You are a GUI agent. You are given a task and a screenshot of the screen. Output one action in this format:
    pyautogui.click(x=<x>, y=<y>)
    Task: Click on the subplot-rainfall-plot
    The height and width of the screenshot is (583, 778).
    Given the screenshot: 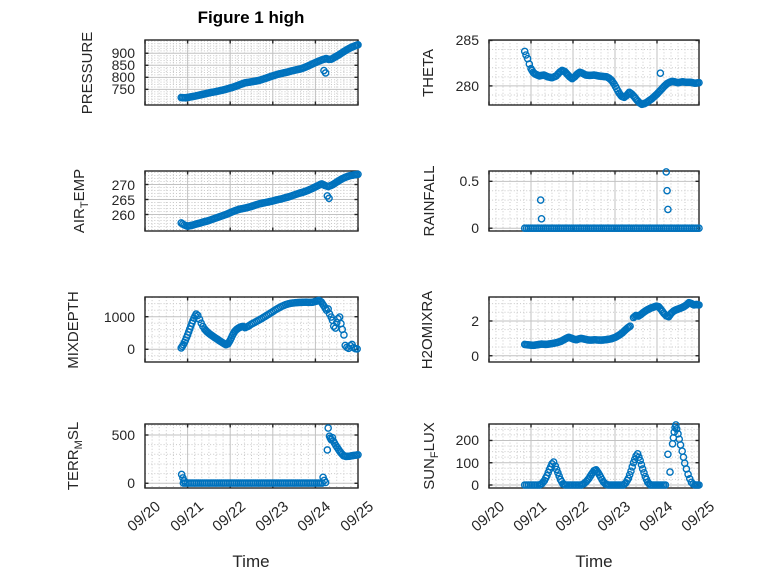 What is the action you would take?
    pyautogui.click(x=594, y=201)
    